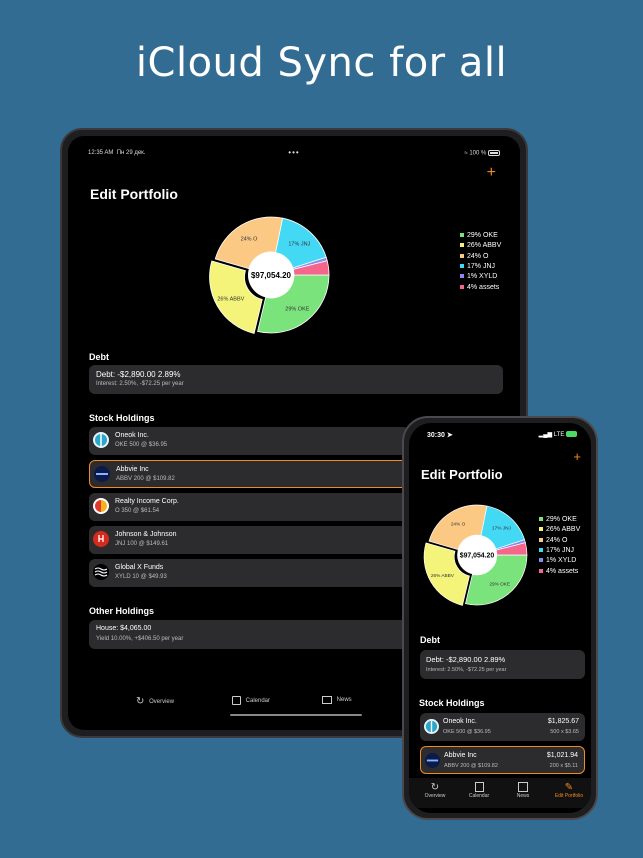  Describe the element at coordinates (466, 659) in the screenshot. I see `debt-amount: Debt: -$2,890.00 2.89%` at that location.